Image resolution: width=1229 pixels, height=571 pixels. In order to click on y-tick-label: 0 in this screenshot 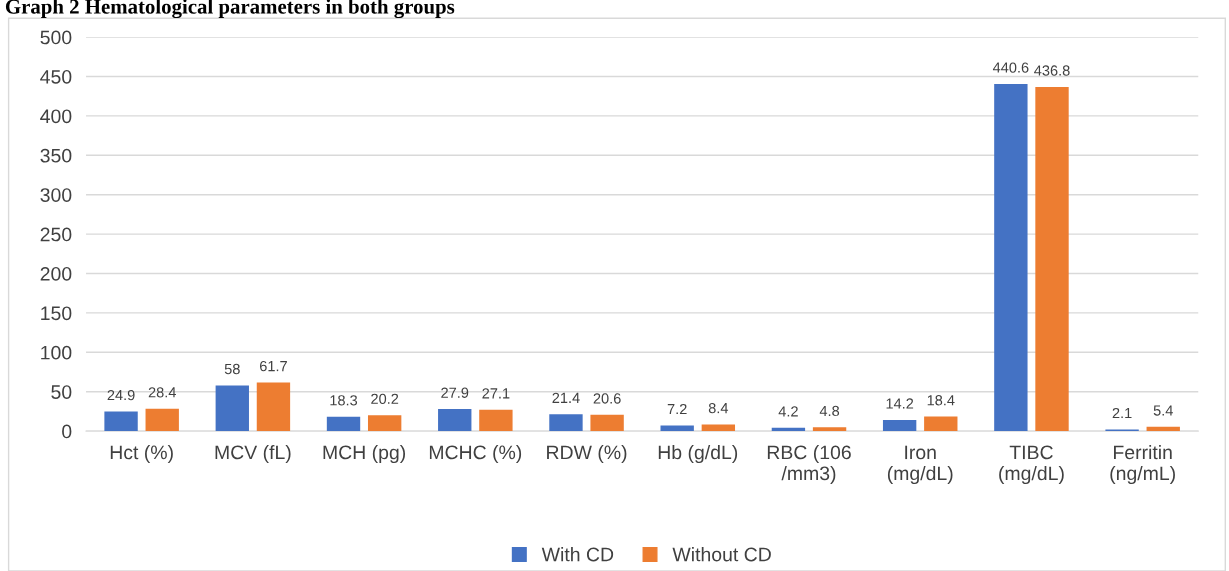, I will do `click(67, 431)`.